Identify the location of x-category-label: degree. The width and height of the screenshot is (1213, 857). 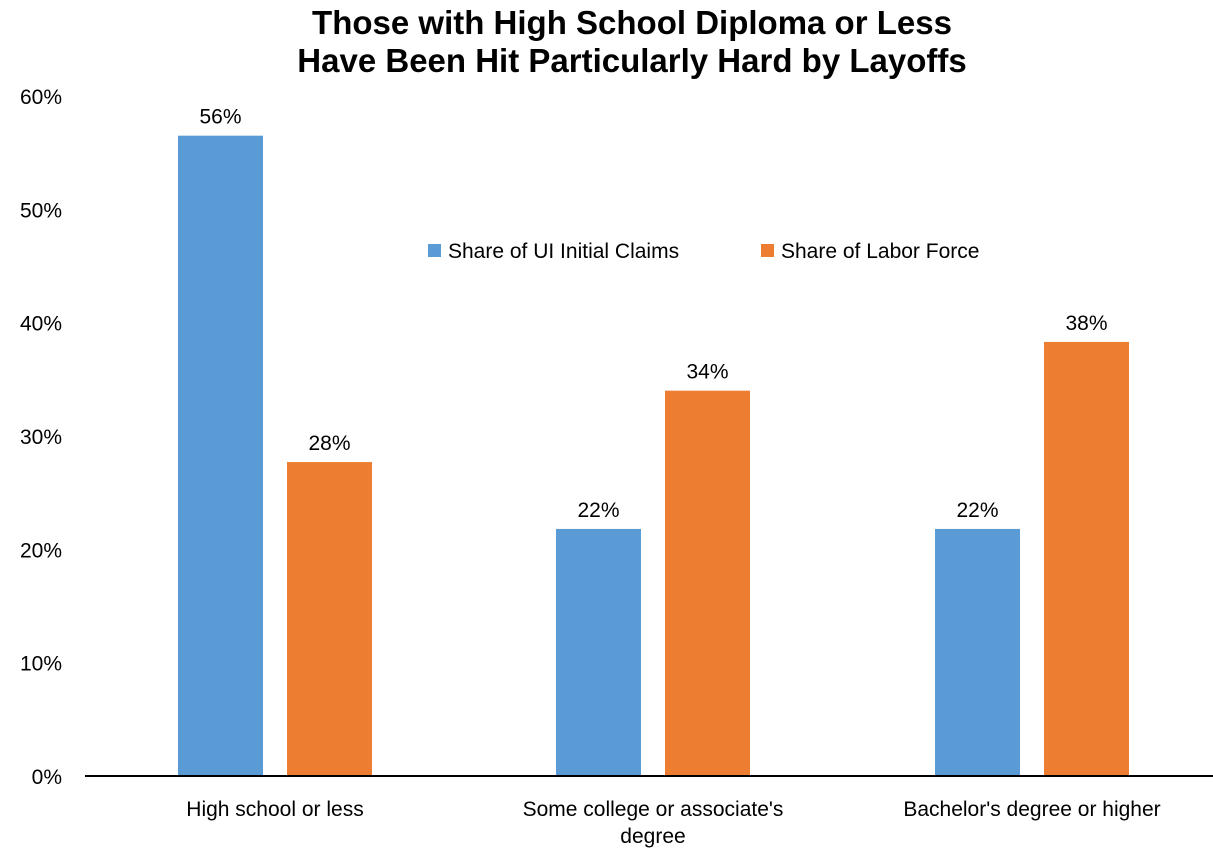
(652, 836).